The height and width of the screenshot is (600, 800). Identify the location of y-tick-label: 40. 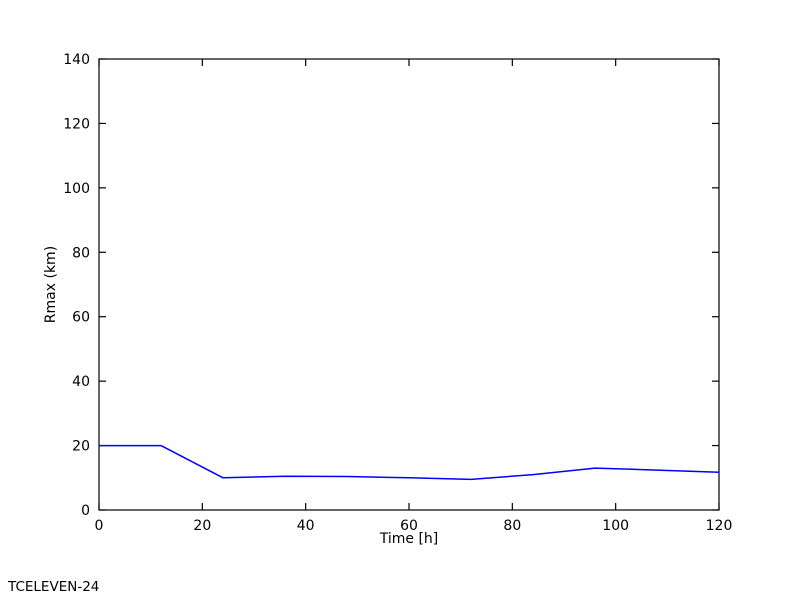
(81, 382).